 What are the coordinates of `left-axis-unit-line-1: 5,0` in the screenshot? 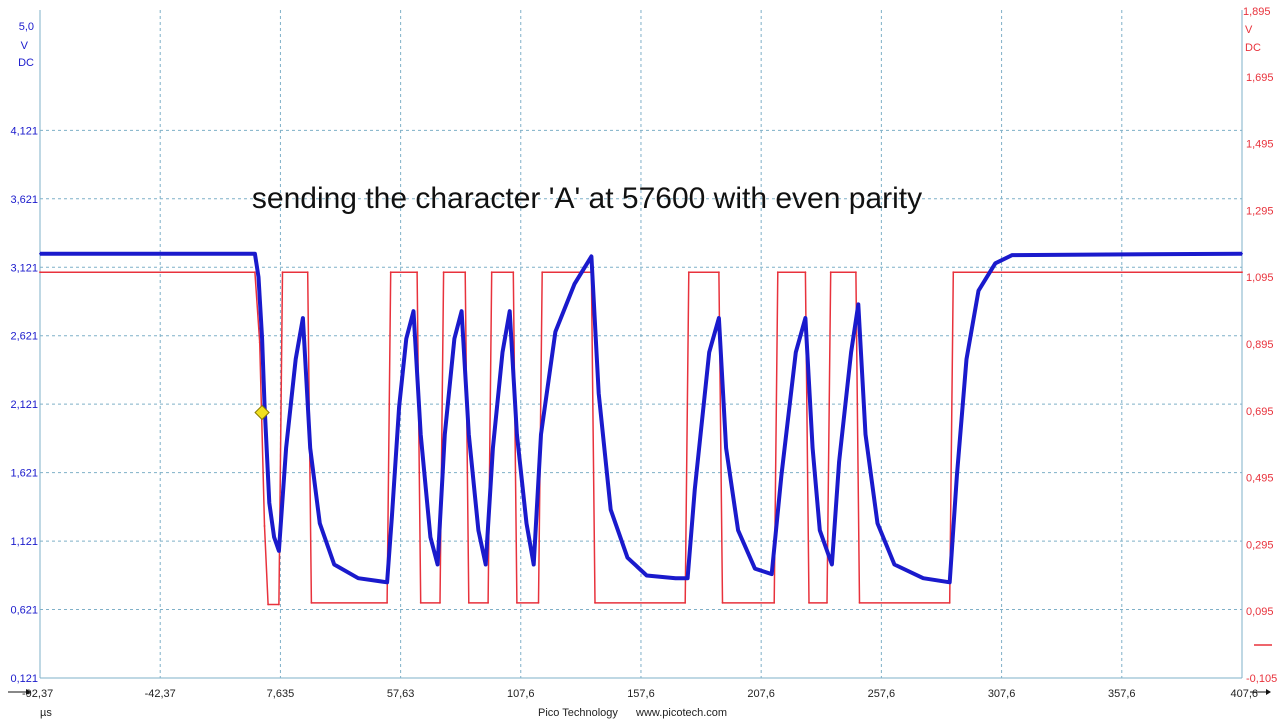 It's located at (26, 27).